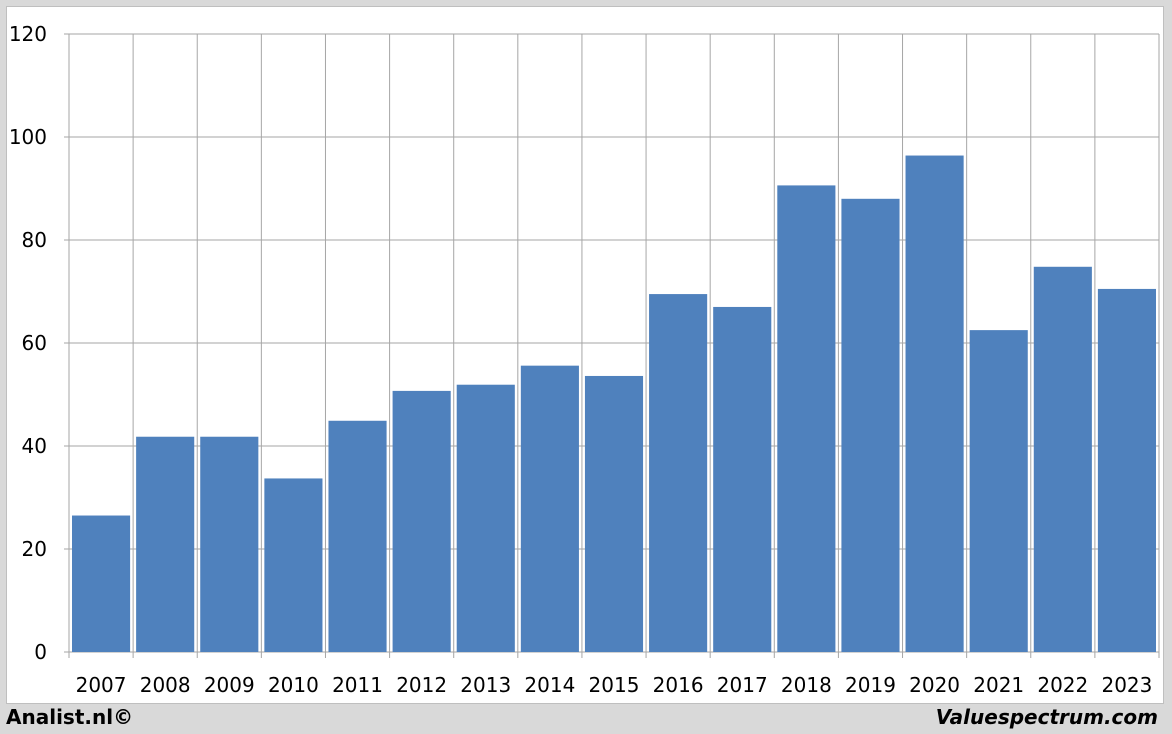 Image resolution: width=1172 pixels, height=734 pixels. Describe the element at coordinates (742, 685) in the screenshot. I see `x-tick-label: 2017` at that location.